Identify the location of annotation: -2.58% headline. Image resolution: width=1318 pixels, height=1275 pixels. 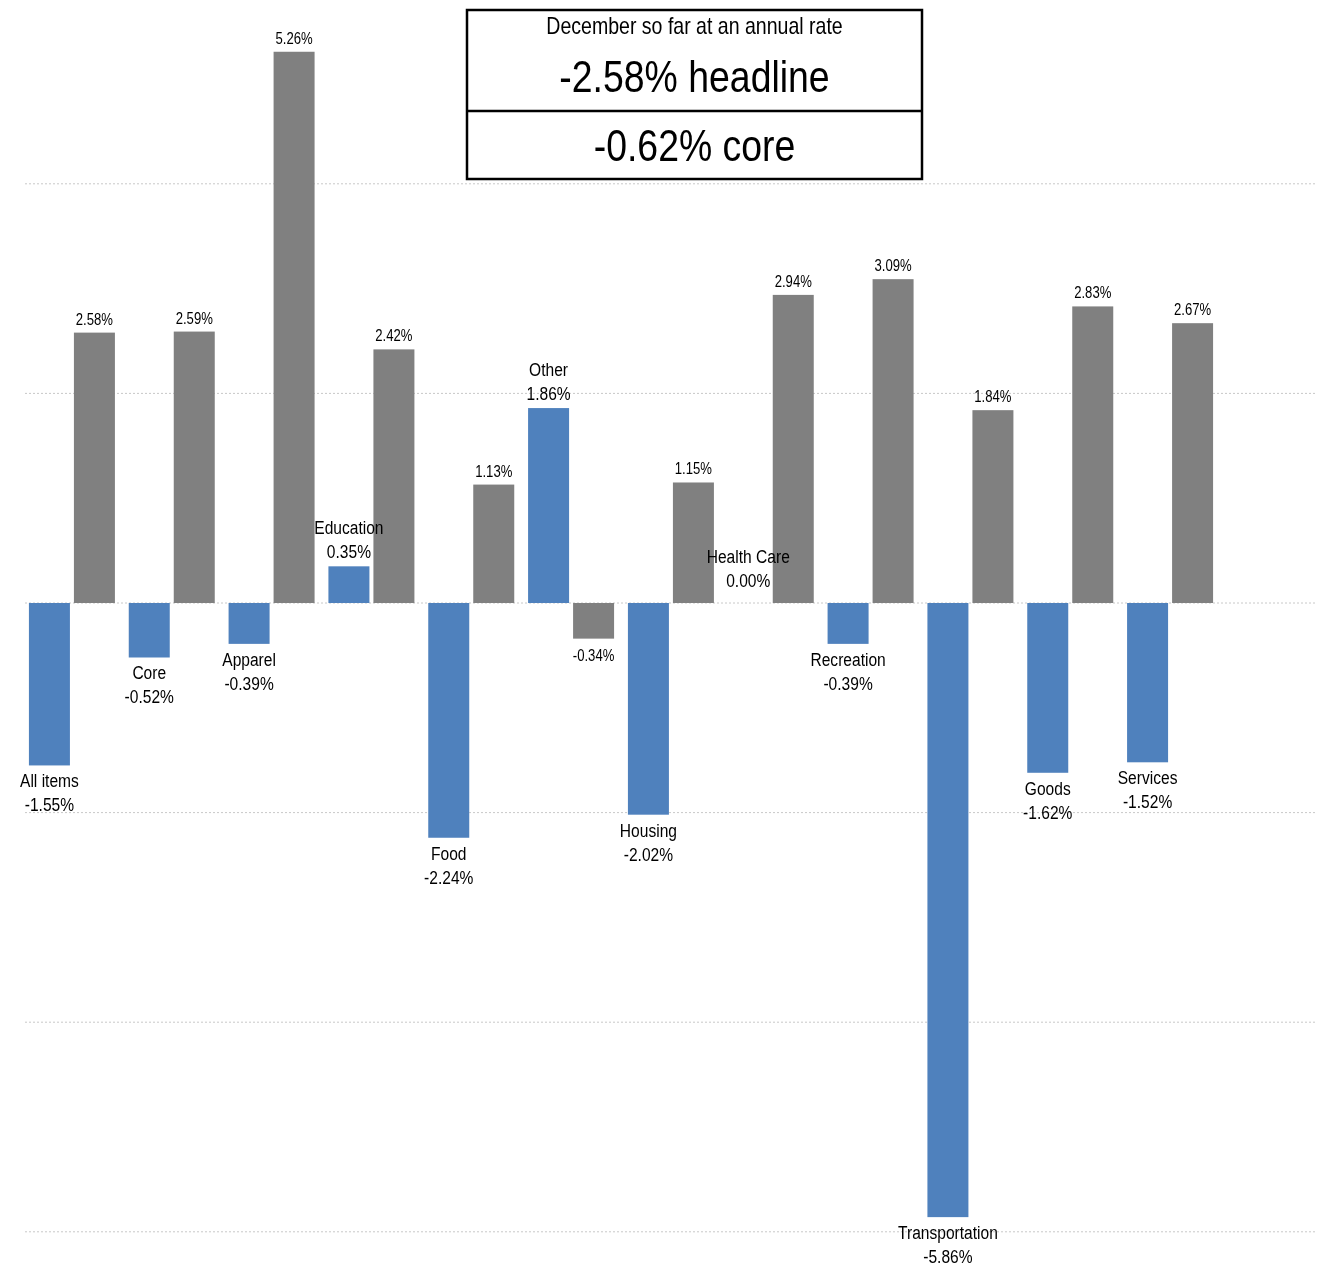
(694, 77).